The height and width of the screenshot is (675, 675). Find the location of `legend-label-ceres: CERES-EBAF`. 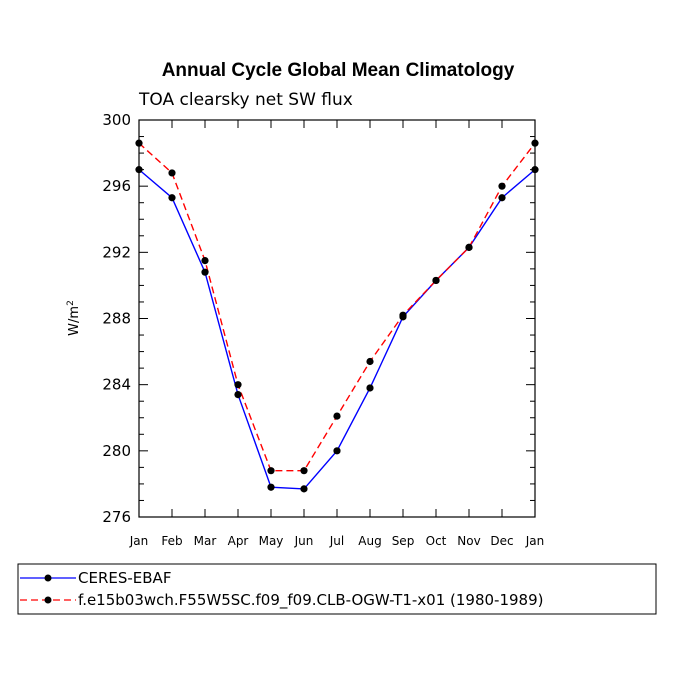

legend-label-ceres: CERES-EBAF is located at coordinates (124, 578).